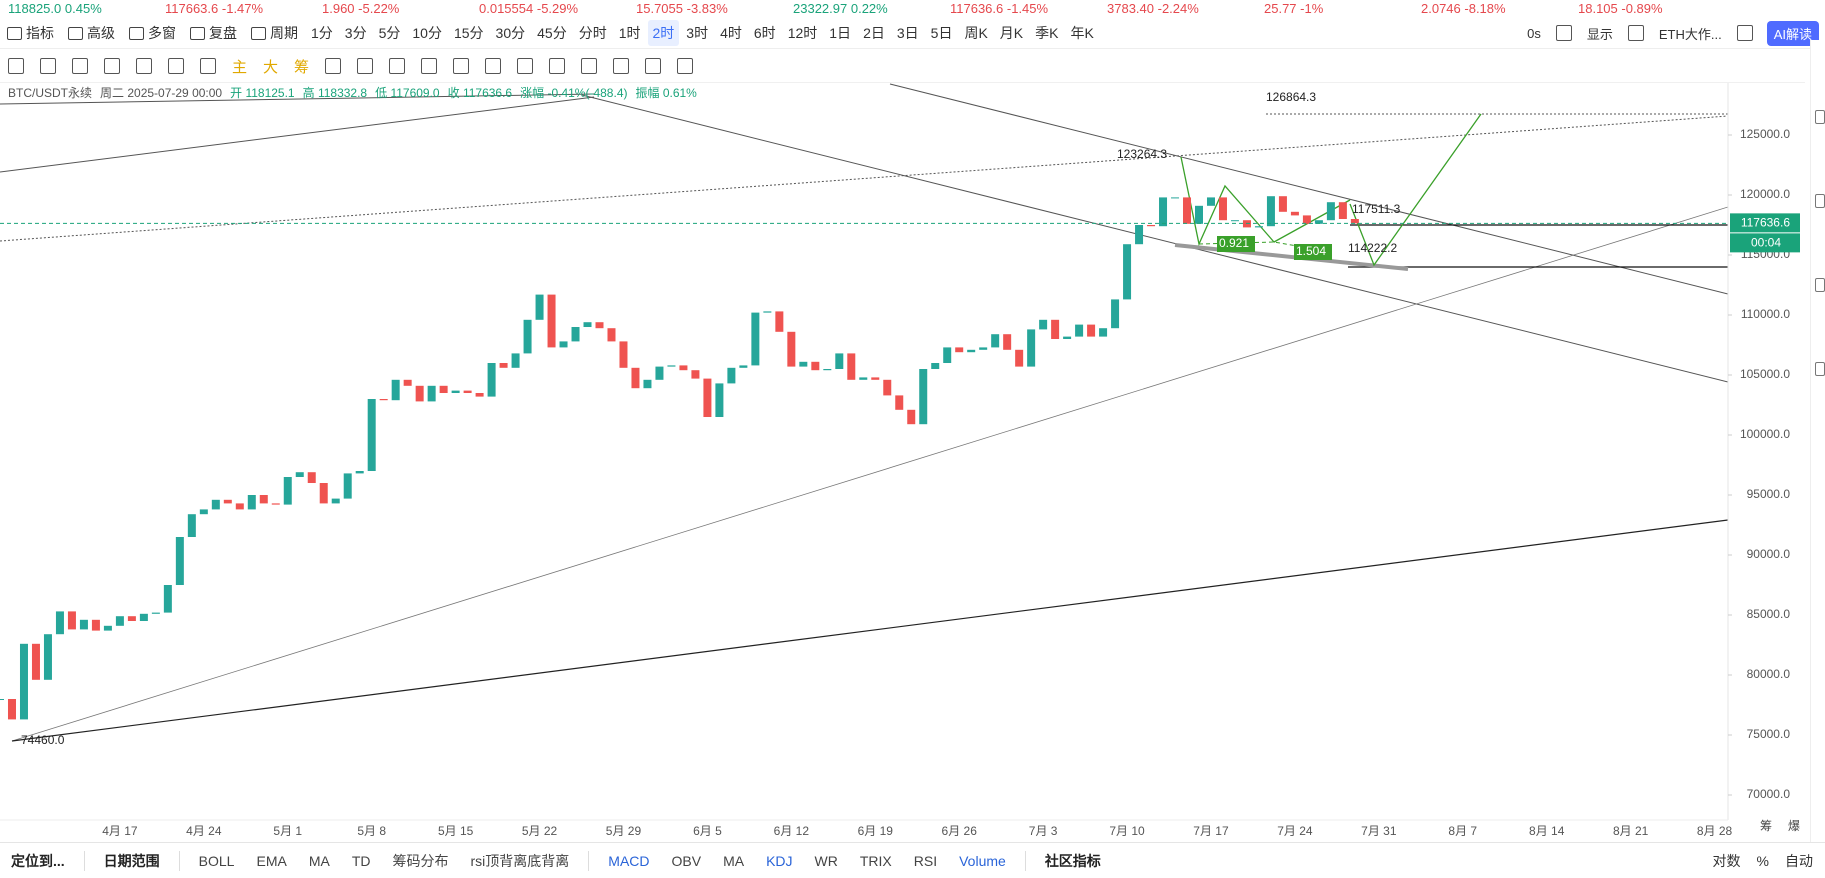 The image size is (1825, 878). Describe the element at coordinates (355, 33) in the screenshot. I see `period-button: 3分` at that location.